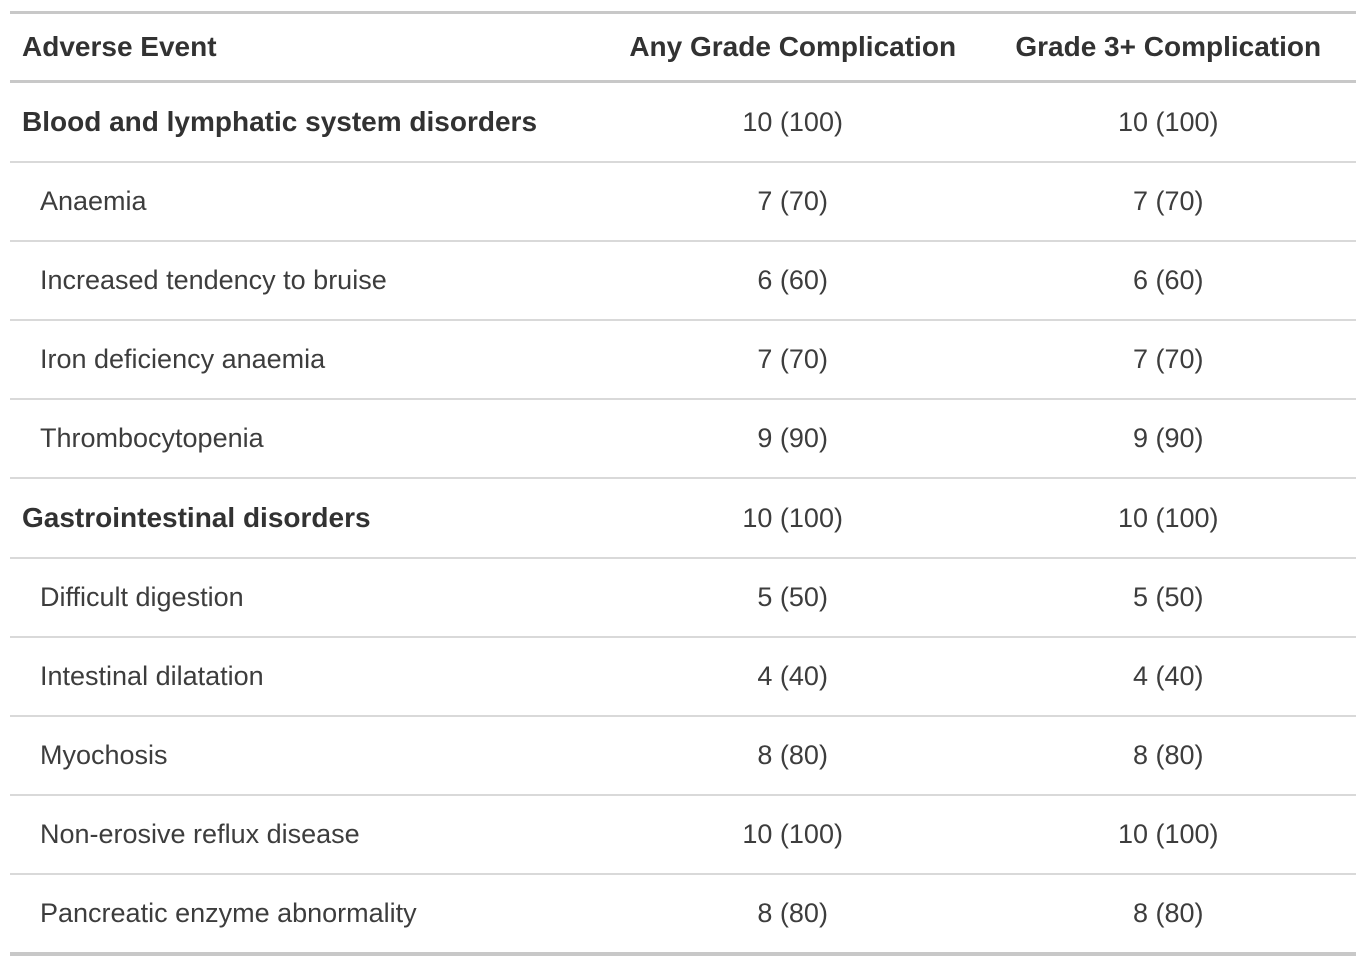  Describe the element at coordinates (196, 517) in the screenshot. I see `adverse-event-cell: Gastrointestinal disorders` at that location.